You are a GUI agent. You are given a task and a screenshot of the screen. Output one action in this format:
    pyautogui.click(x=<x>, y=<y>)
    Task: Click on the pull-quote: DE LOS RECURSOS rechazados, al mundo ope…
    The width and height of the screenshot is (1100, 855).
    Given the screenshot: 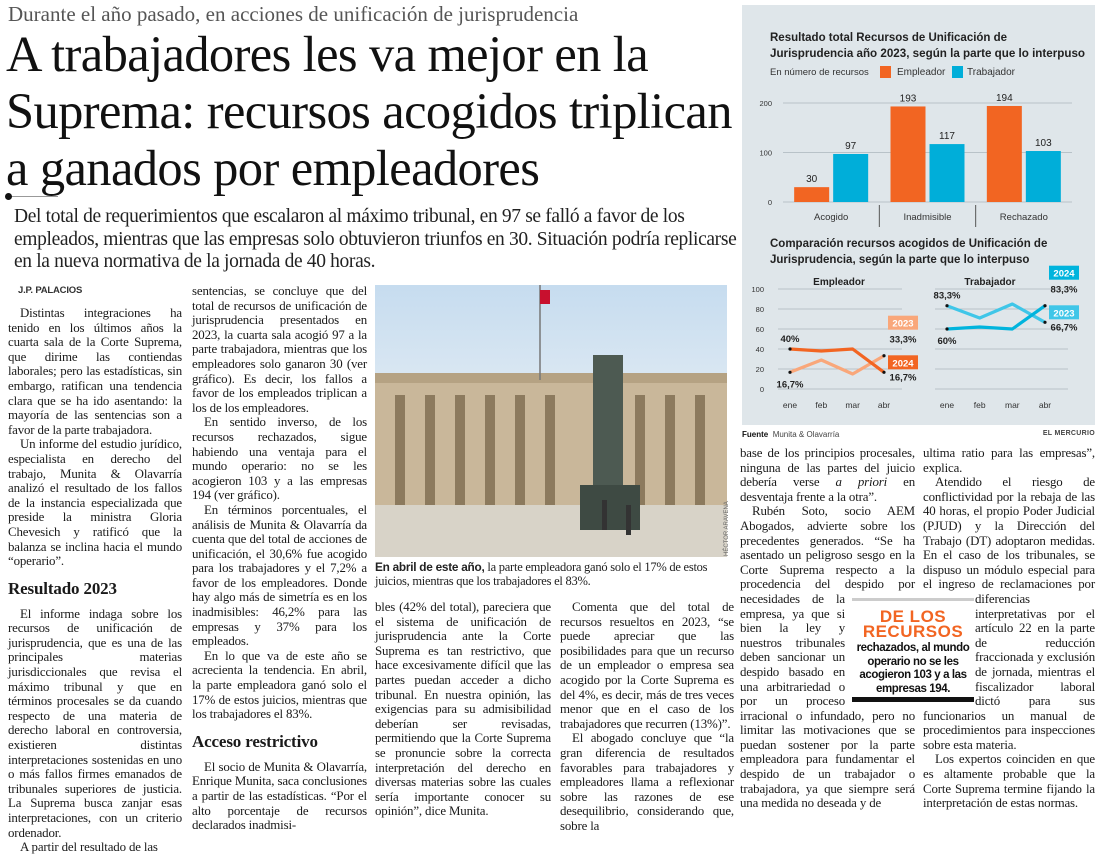 What is the action you would take?
    pyautogui.click(x=913, y=650)
    